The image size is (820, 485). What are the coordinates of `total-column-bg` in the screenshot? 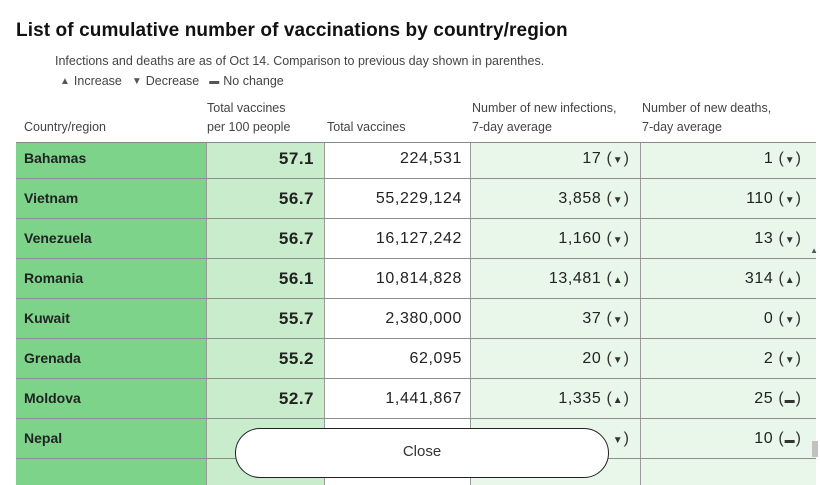 It's located at (397, 313).